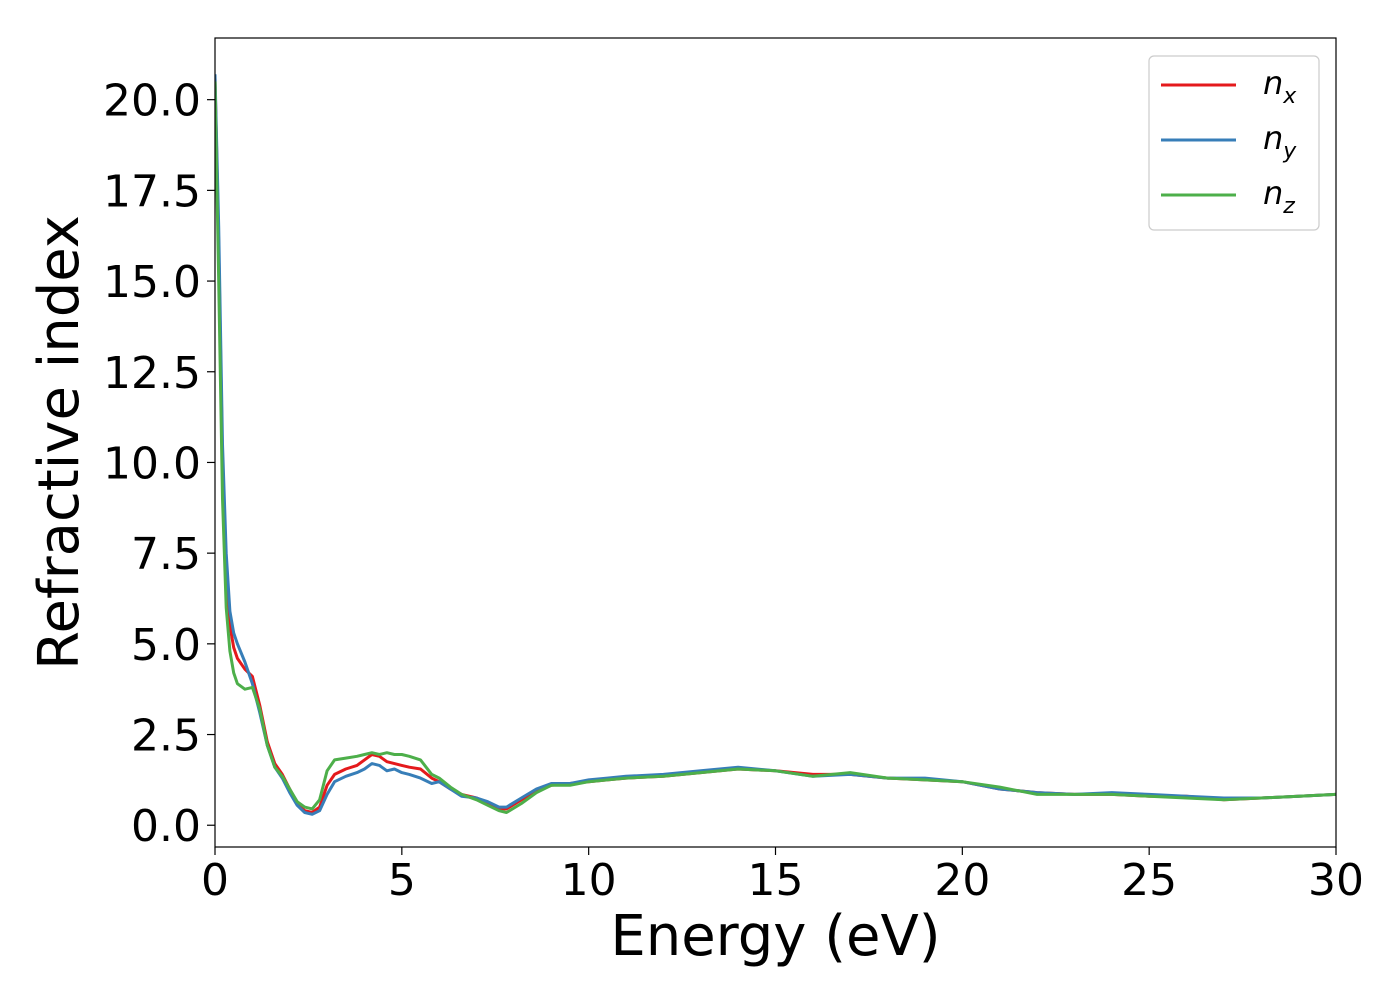 The height and width of the screenshot is (1000, 1400). What do you see at coordinates (1280, 86) in the screenshot?
I see `legend-label-x: nx` at bounding box center [1280, 86].